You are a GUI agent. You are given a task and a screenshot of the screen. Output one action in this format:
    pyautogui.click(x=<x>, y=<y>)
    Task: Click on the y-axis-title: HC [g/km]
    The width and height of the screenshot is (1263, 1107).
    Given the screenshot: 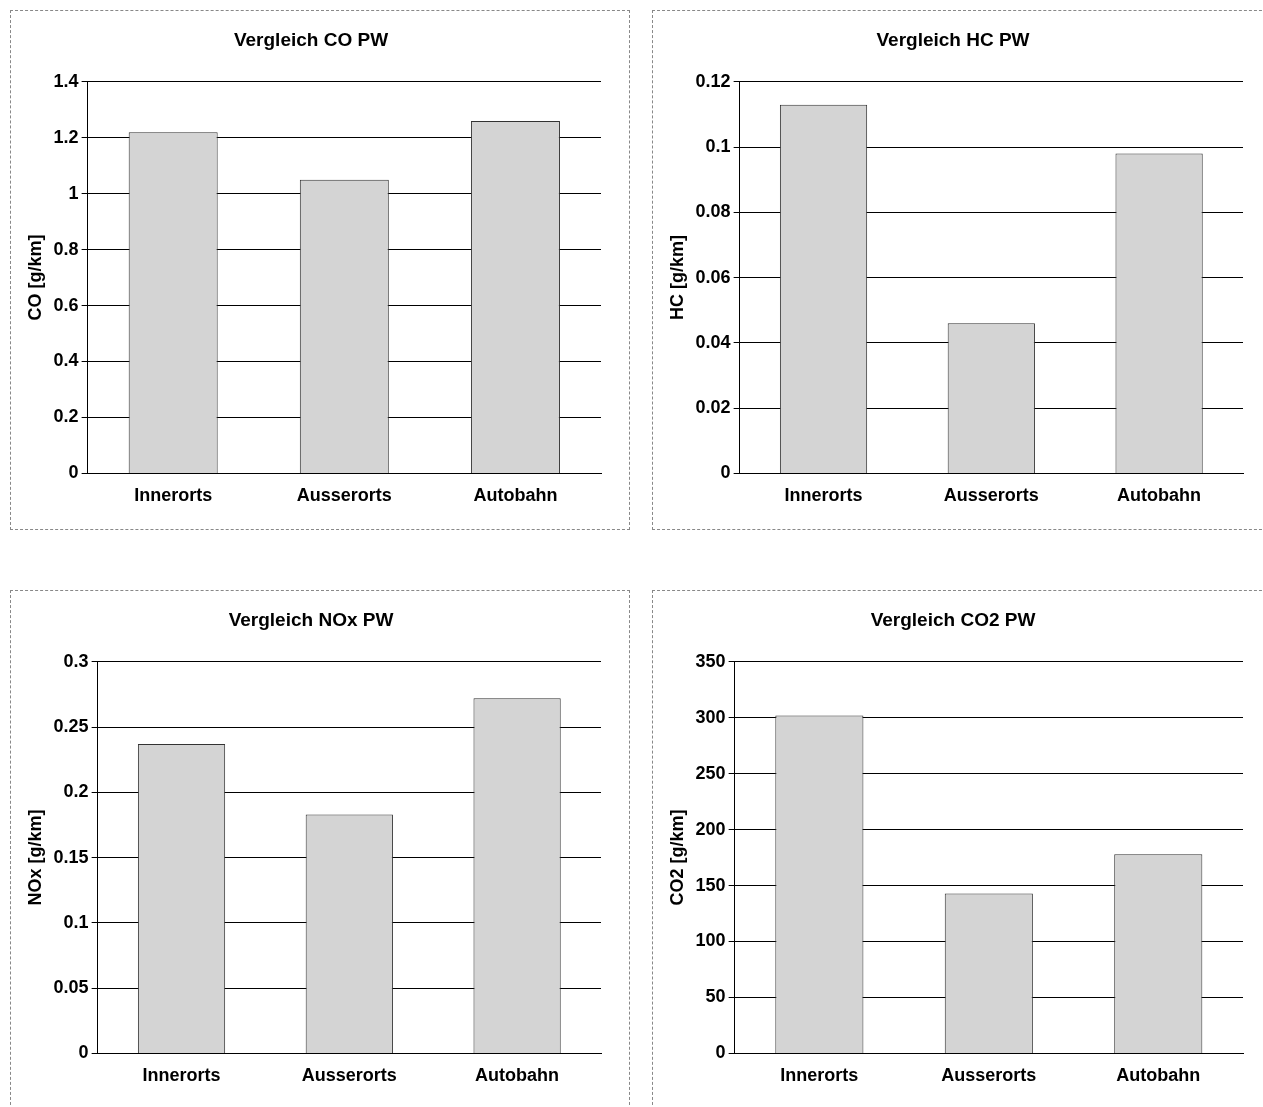 What is the action you would take?
    pyautogui.click(x=676, y=278)
    